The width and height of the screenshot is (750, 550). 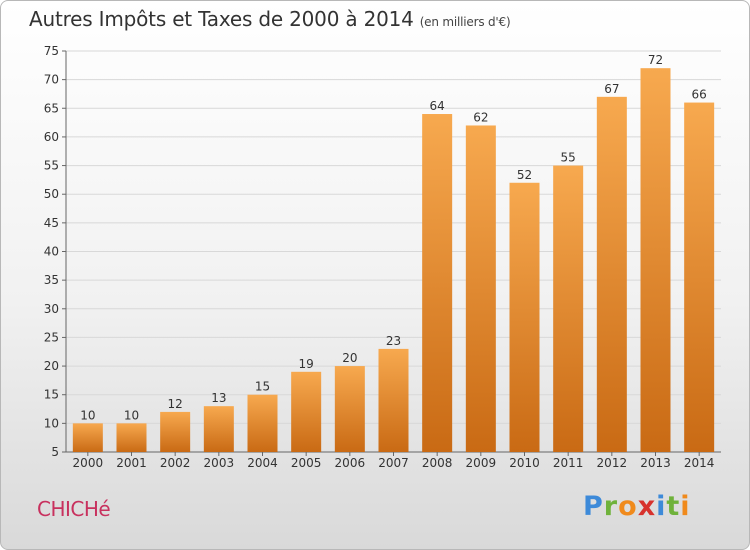 I want to click on y-tick-label: 25, so click(x=51, y=337).